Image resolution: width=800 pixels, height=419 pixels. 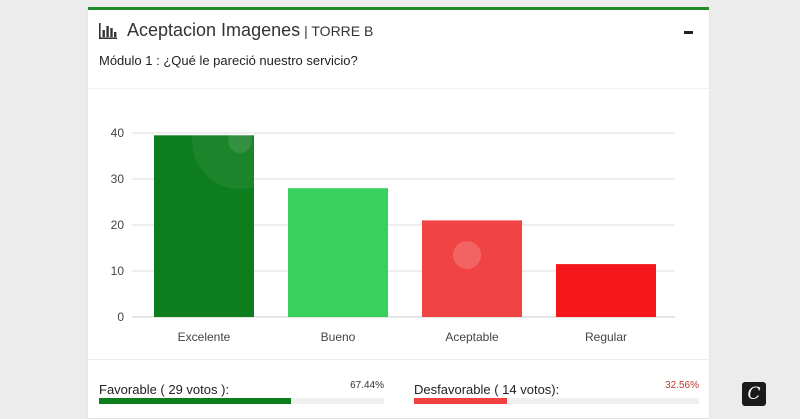 I want to click on desfavorable-label: Desfavorable ( 14 votos):, so click(x=487, y=389).